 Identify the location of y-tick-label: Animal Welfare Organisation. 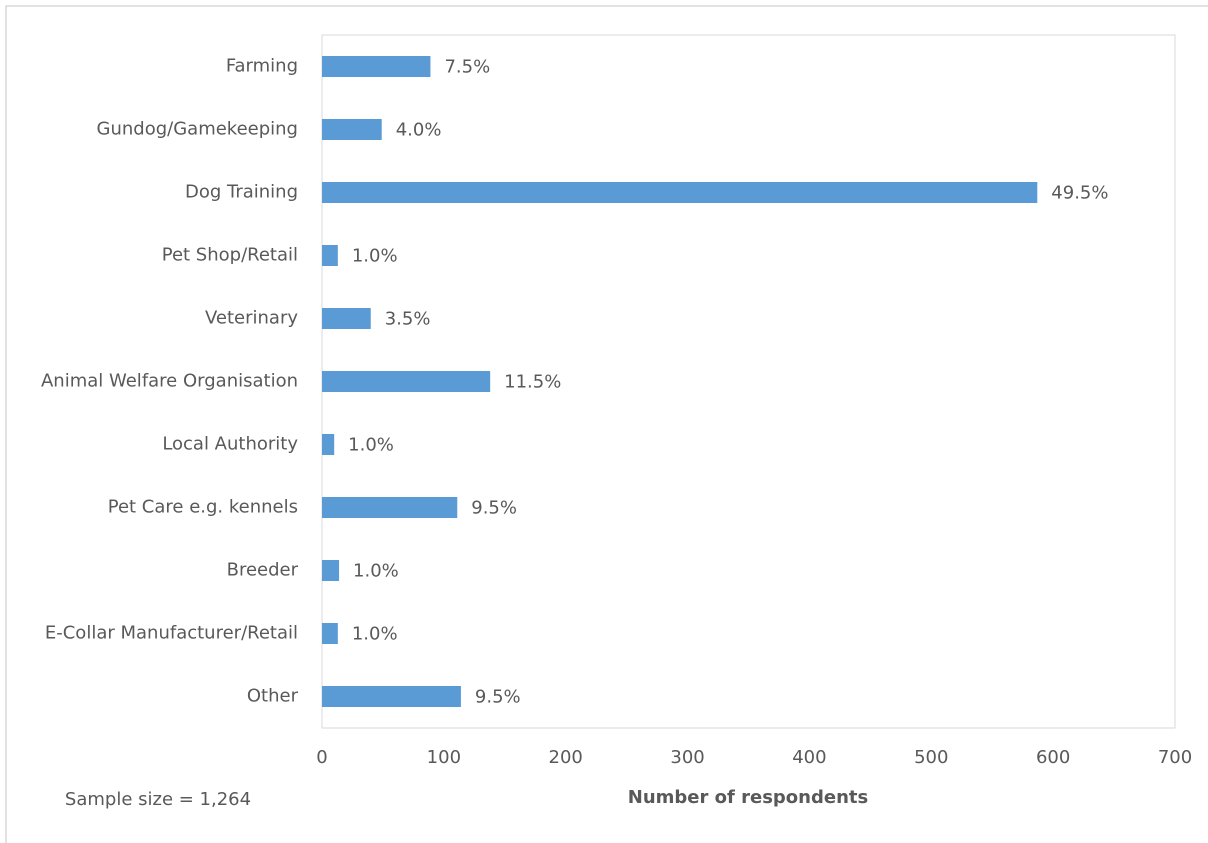
(169, 381).